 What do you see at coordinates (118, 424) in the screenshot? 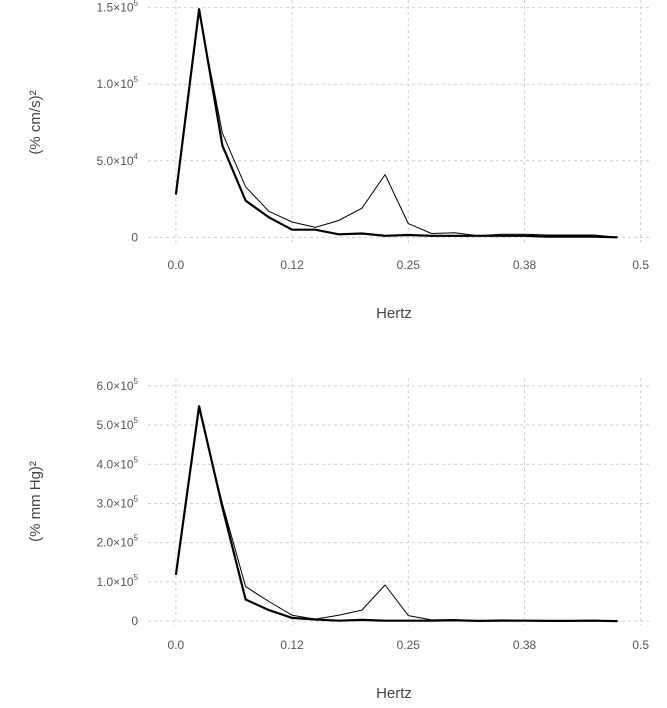
I see `y-tick-label: 5.0×10⁵` at bounding box center [118, 424].